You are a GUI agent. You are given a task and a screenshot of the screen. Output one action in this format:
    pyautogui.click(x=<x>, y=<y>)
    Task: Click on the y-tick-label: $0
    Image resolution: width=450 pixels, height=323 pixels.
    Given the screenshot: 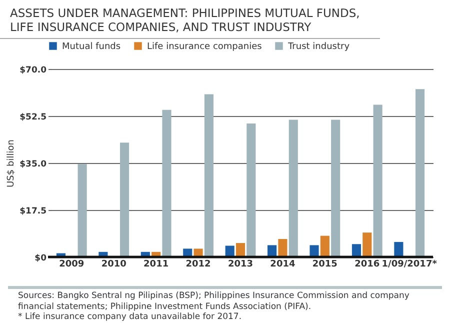 What is the action you would take?
    pyautogui.click(x=40, y=259)
    